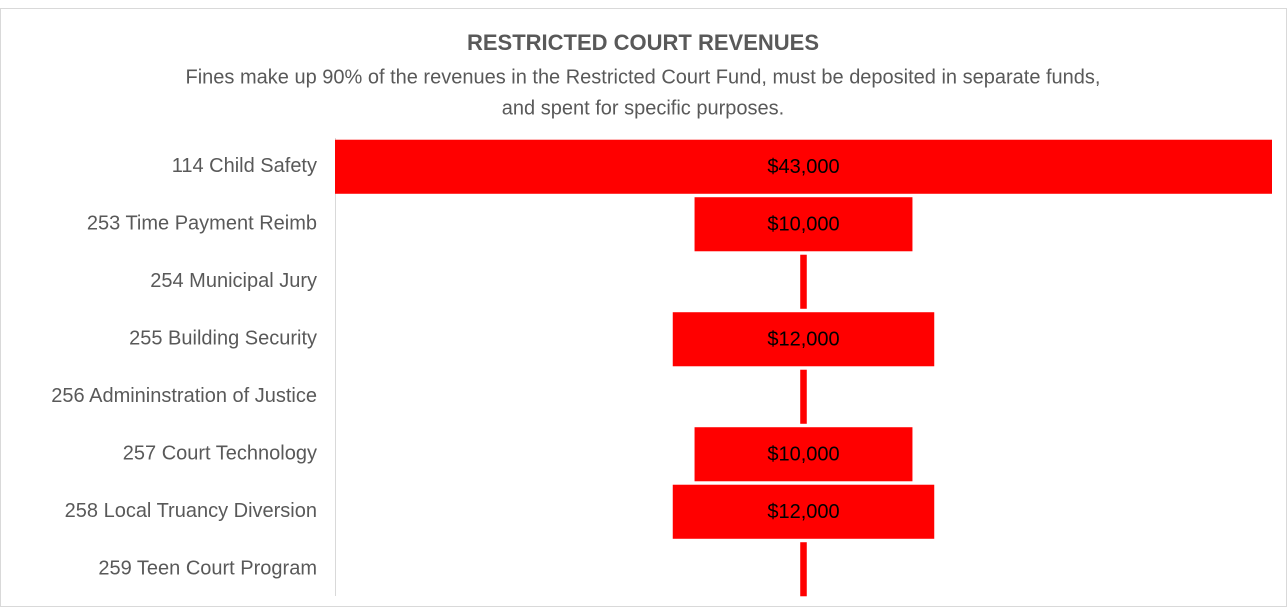 The height and width of the screenshot is (612, 1287). Describe the element at coordinates (643, 42) in the screenshot. I see `chart-title: RESTRICTED COURT REVENUES` at that location.